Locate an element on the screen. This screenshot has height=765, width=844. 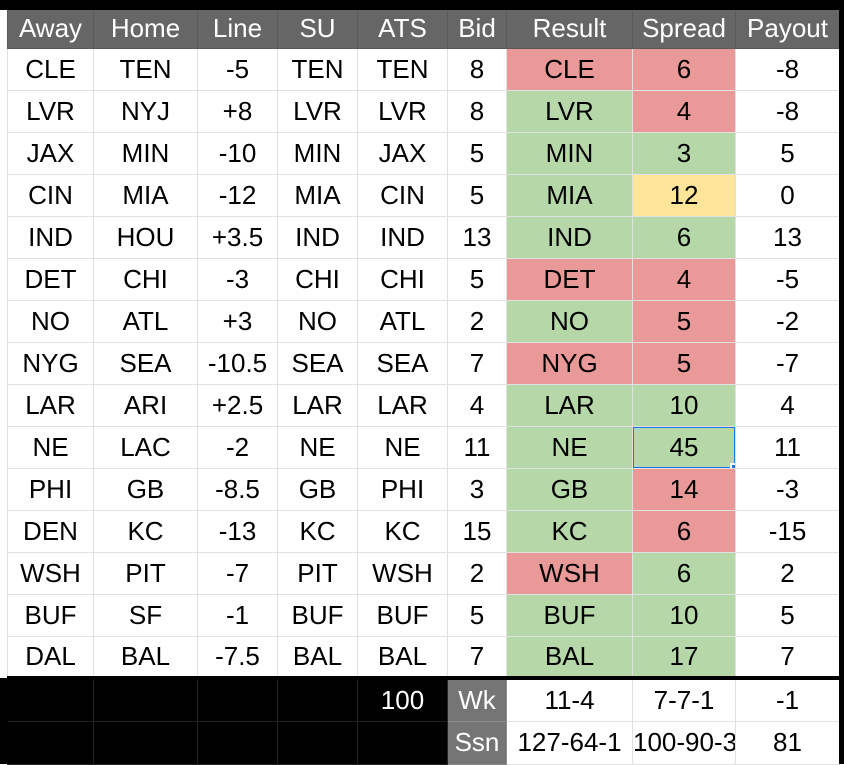
cell-result: LAR is located at coordinates (569, 405).